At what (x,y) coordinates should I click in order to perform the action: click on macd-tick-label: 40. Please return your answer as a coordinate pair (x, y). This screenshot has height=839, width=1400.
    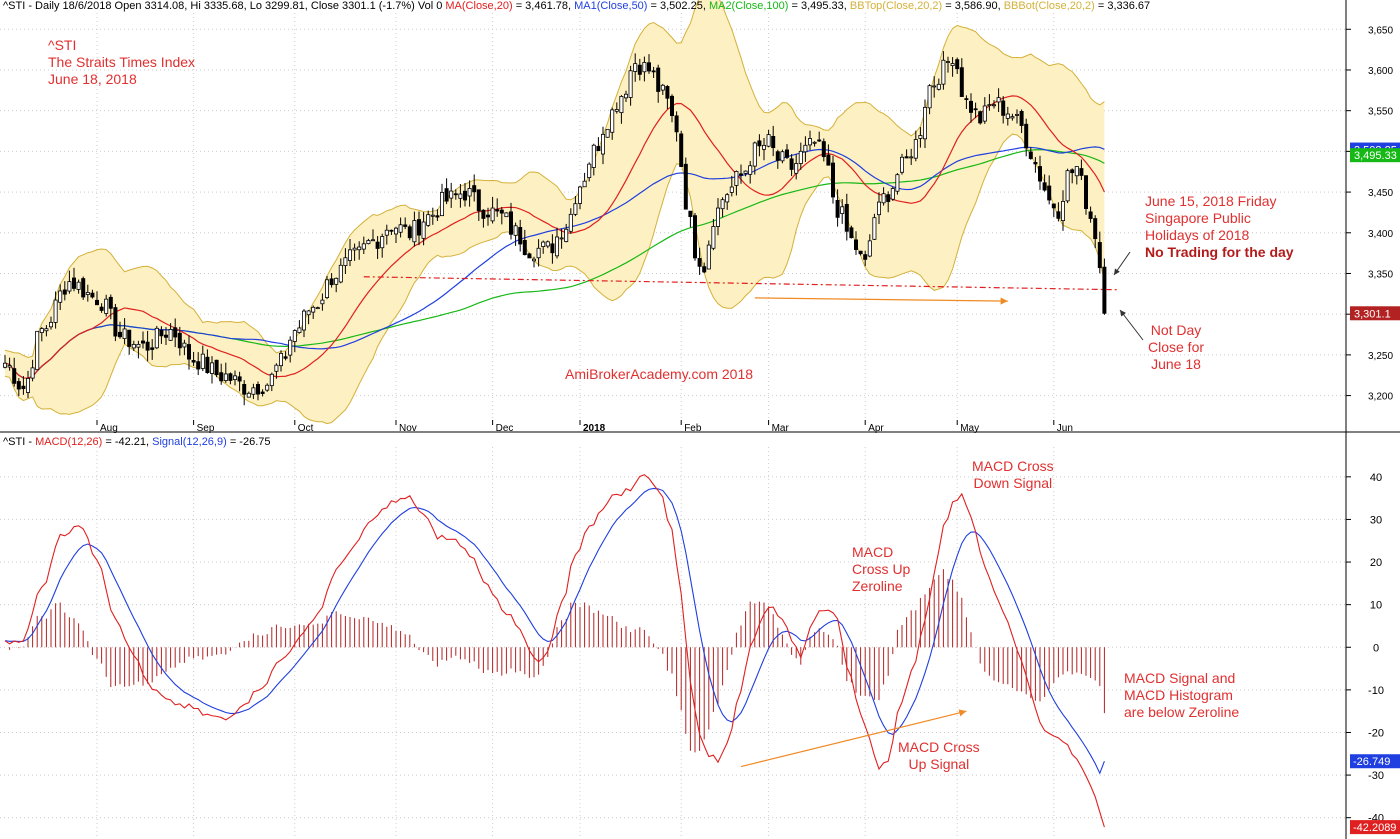
    Looking at the image, I should click on (1376, 478).